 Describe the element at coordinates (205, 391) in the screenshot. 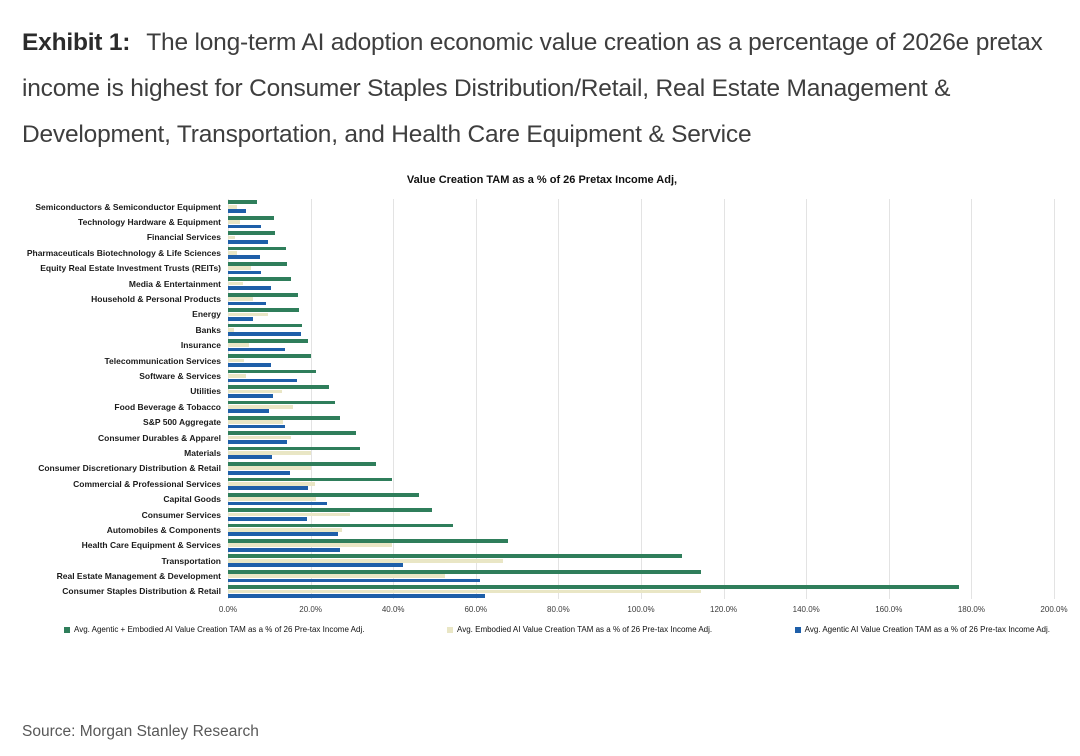

I see `category-label: Utilities` at that location.